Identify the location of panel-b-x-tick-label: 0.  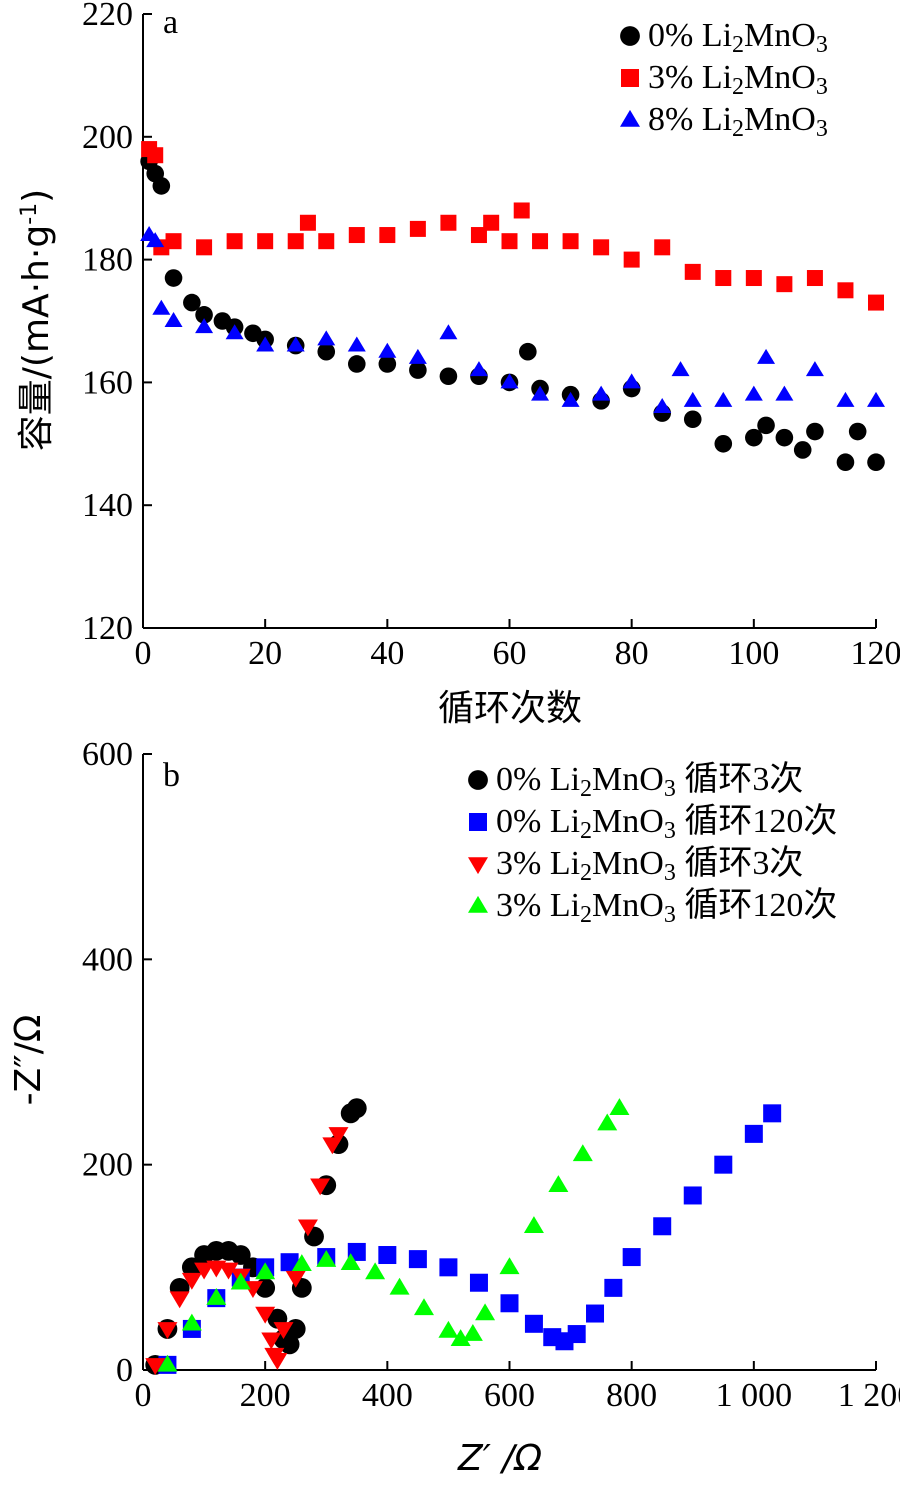
(143, 1395).